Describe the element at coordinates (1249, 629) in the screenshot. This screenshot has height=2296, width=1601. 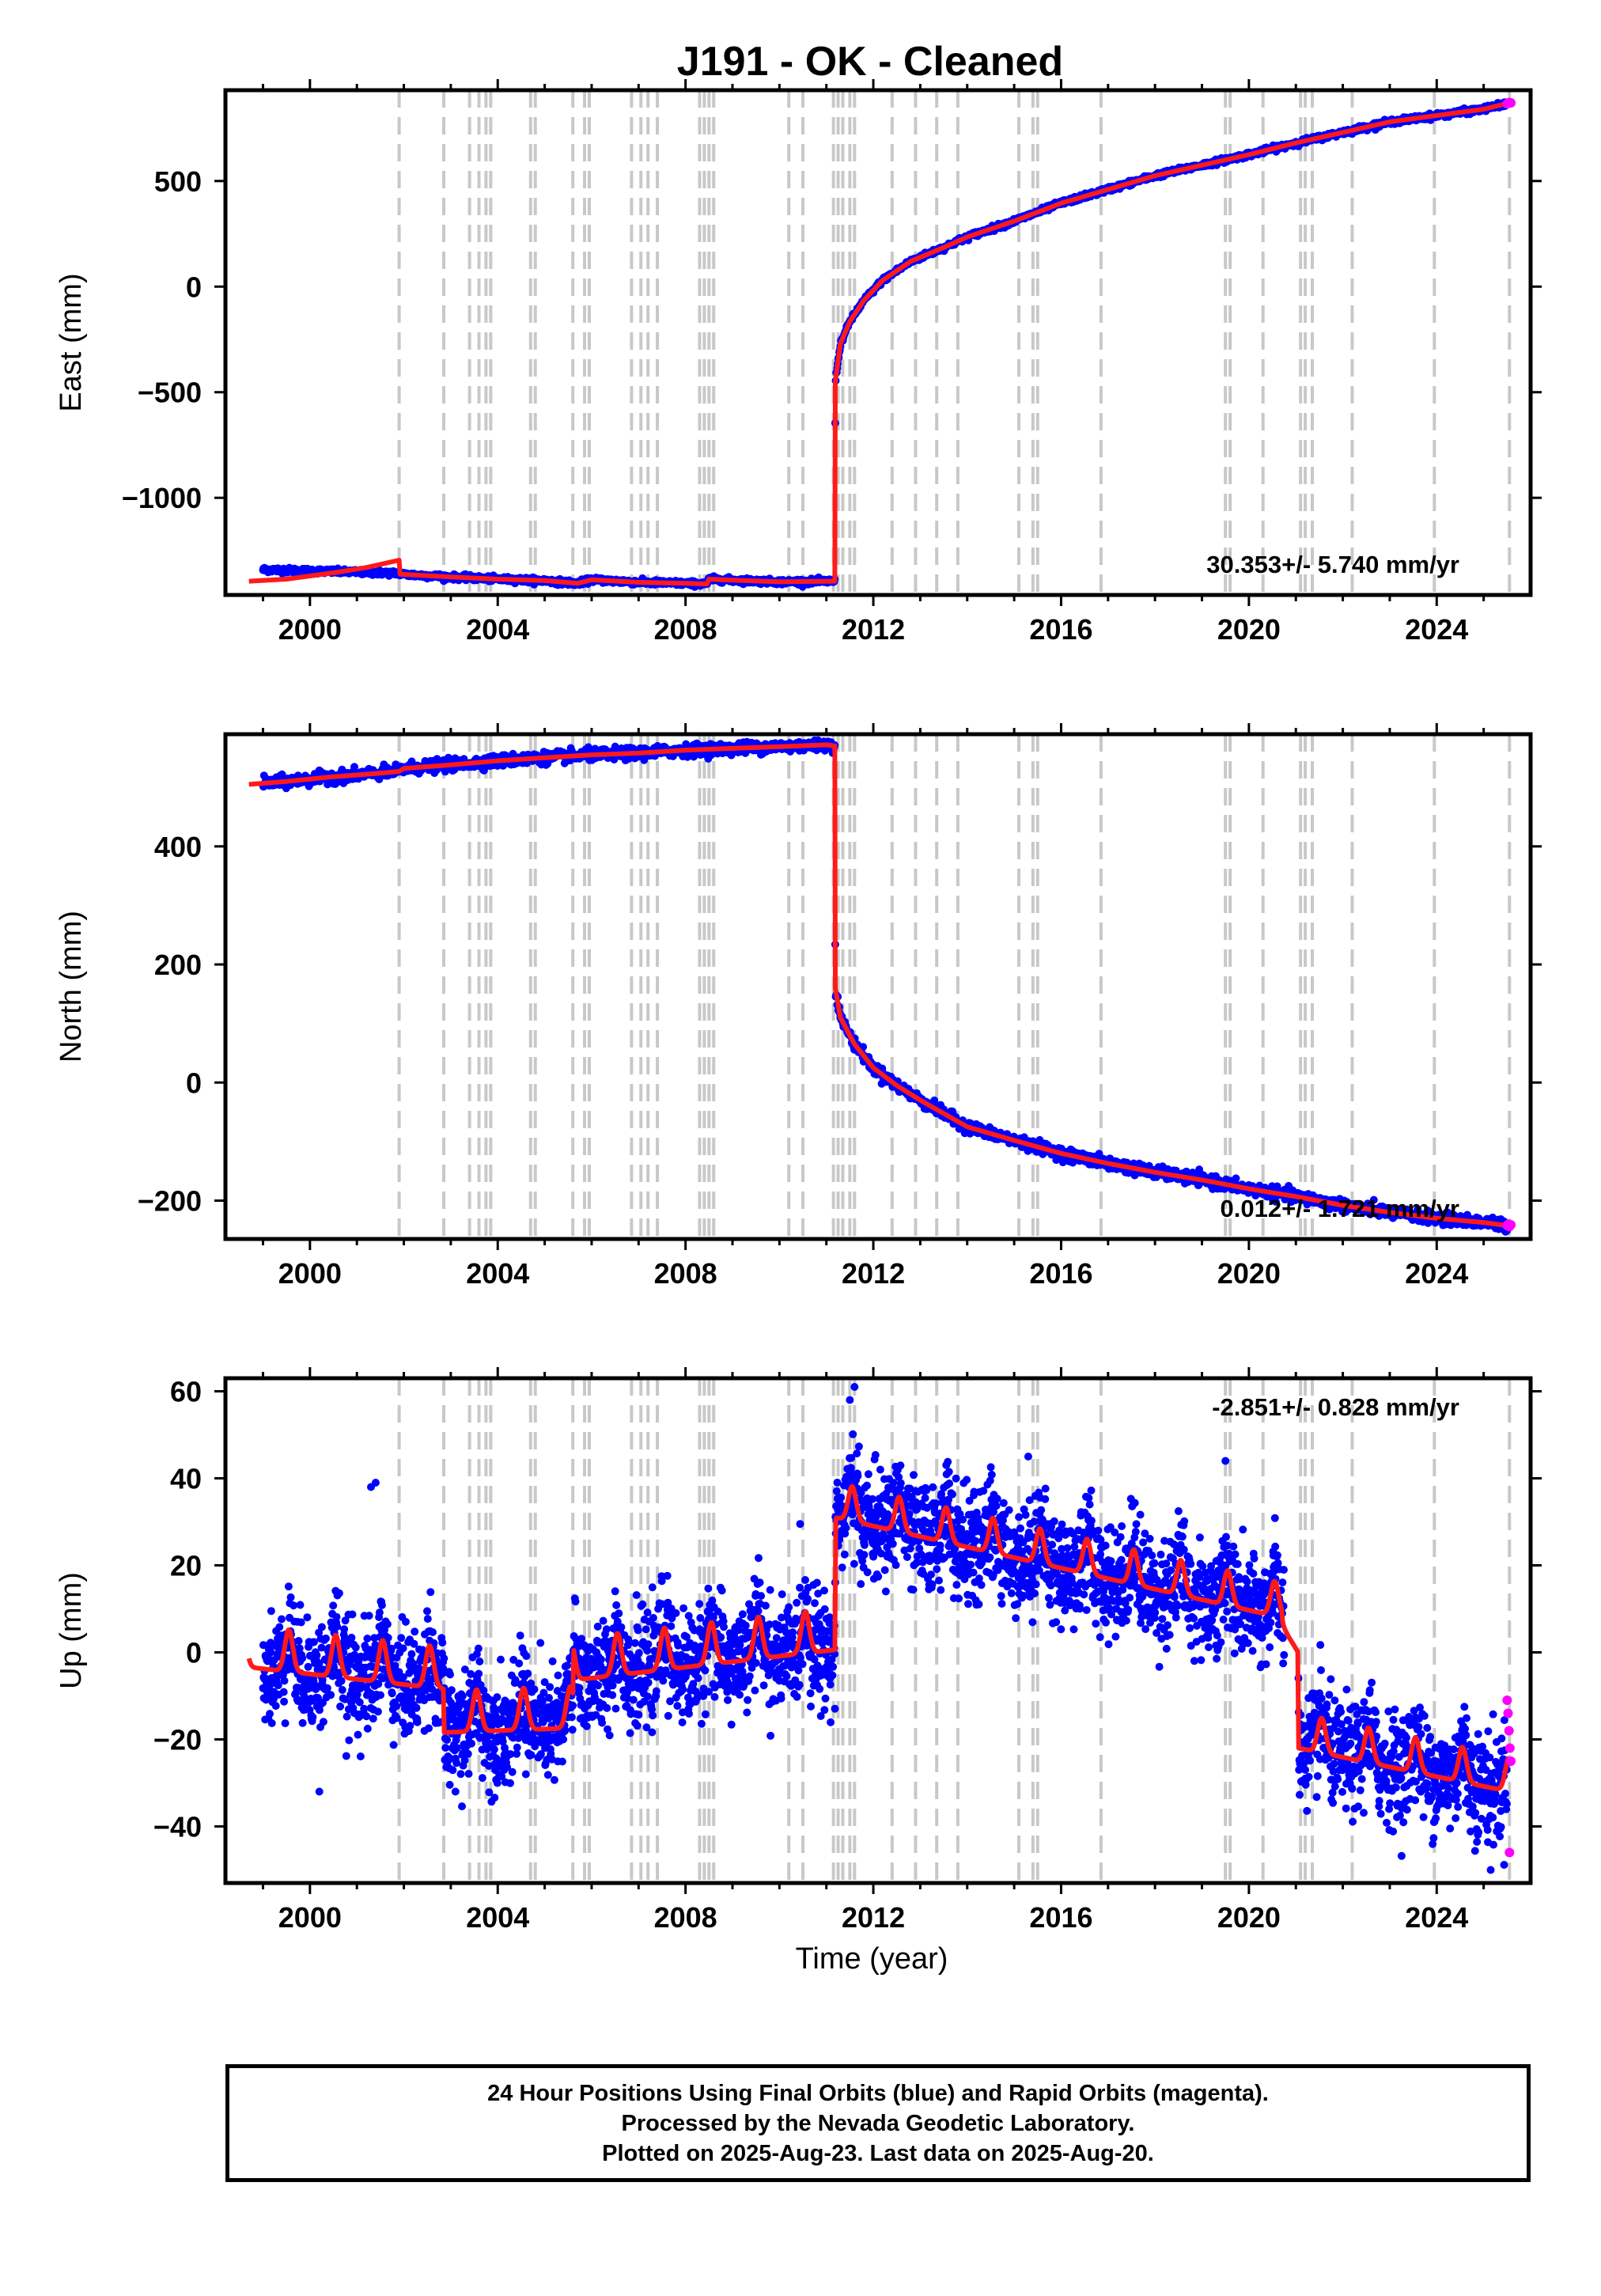
I see `x-tick-label: 2020` at that location.